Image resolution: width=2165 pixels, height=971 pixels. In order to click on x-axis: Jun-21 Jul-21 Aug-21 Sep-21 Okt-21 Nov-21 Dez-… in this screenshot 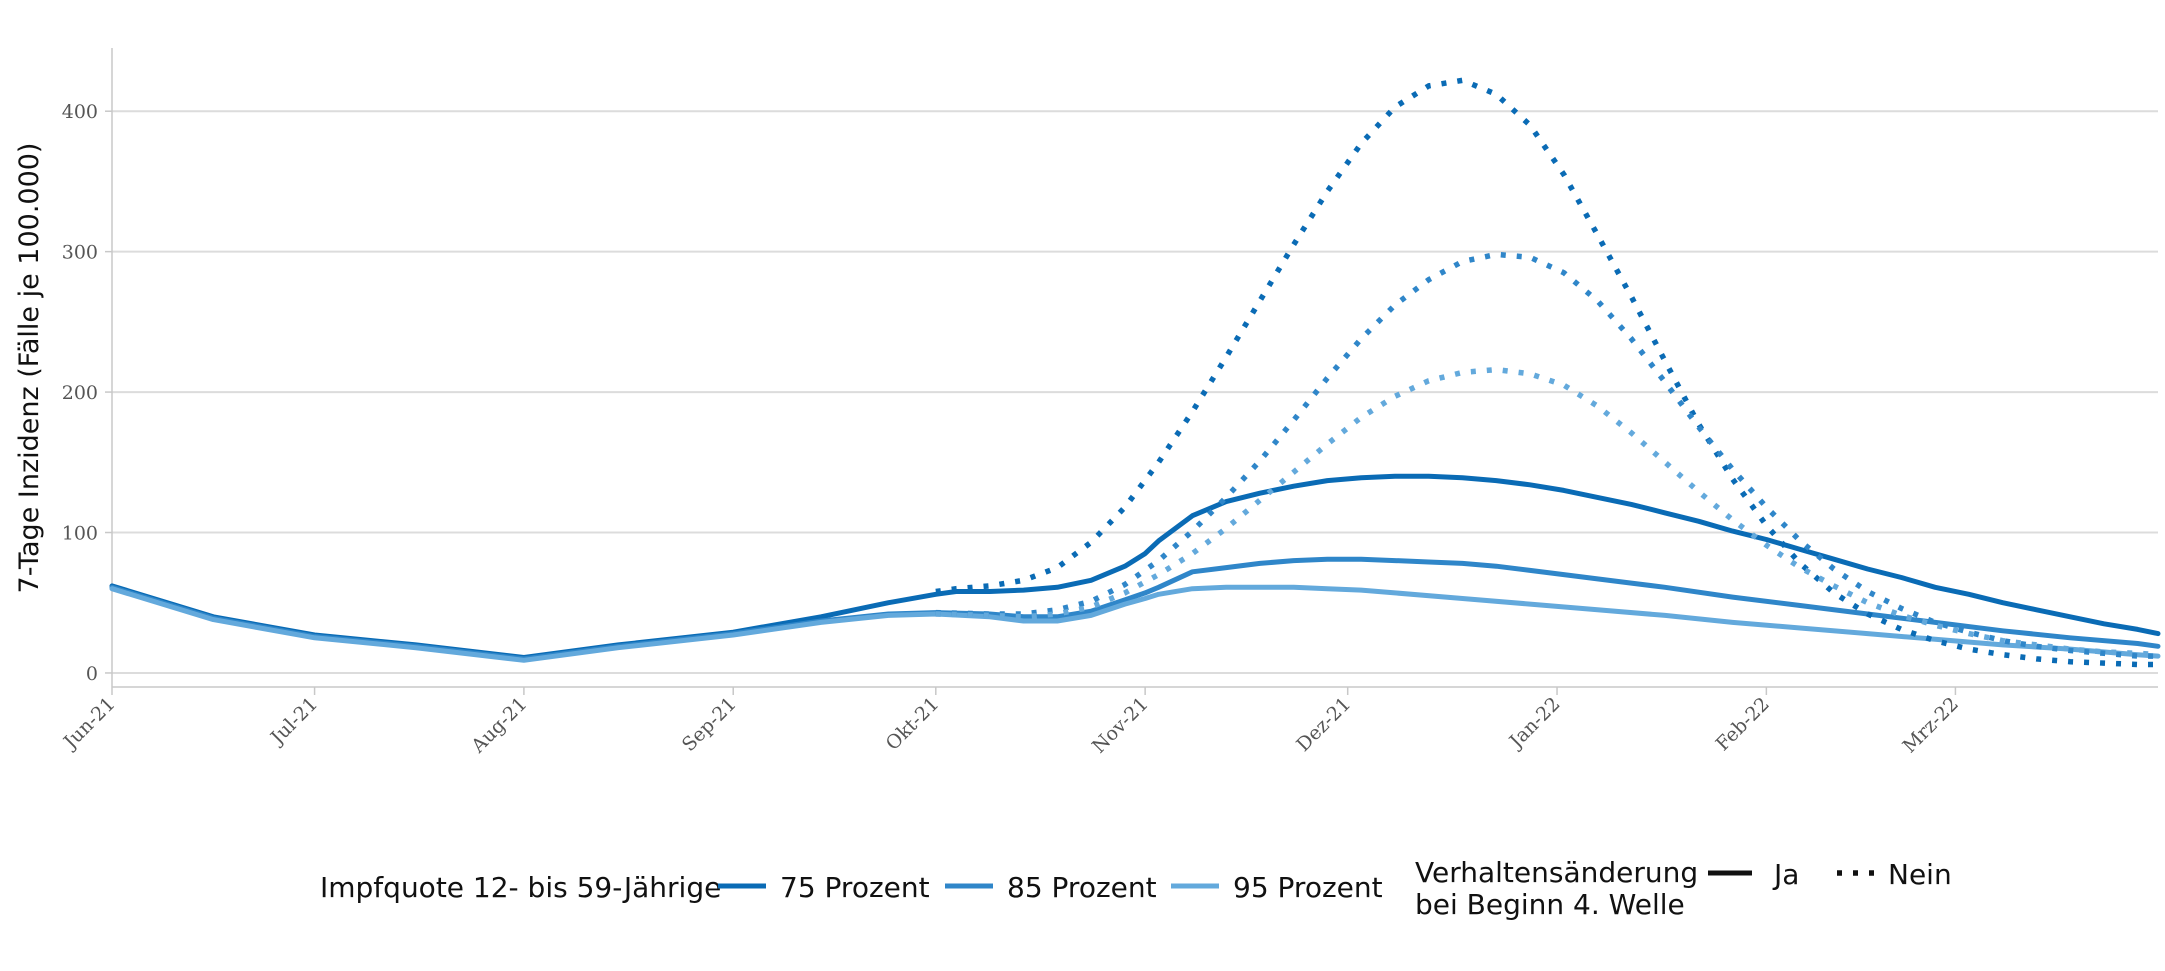, I will do `click(1010, 722)`.